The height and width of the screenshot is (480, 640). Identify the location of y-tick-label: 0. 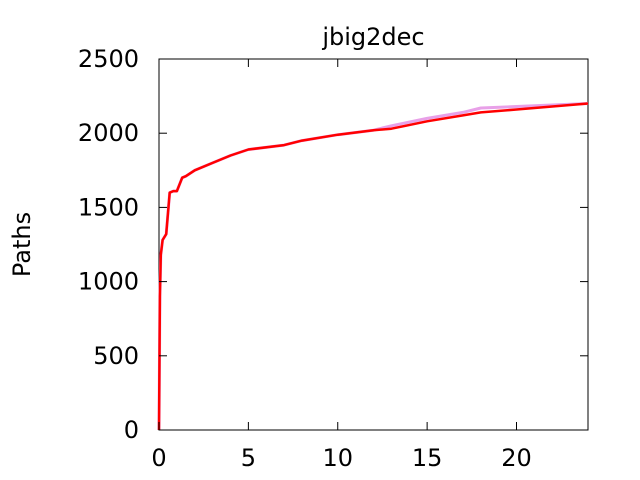
(131, 430).